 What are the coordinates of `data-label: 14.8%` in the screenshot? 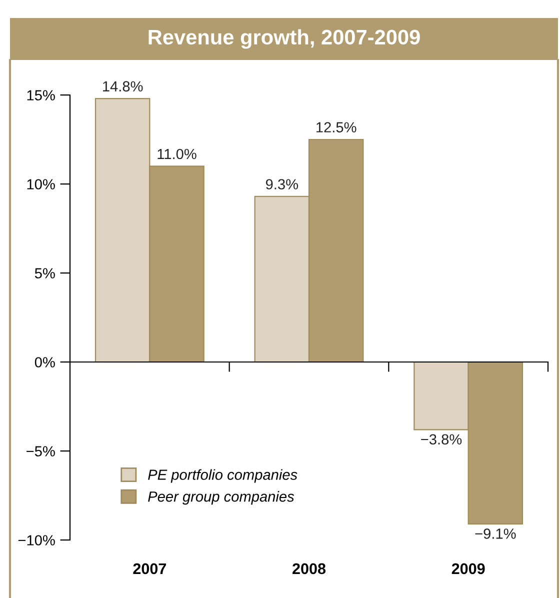 It's located at (123, 86).